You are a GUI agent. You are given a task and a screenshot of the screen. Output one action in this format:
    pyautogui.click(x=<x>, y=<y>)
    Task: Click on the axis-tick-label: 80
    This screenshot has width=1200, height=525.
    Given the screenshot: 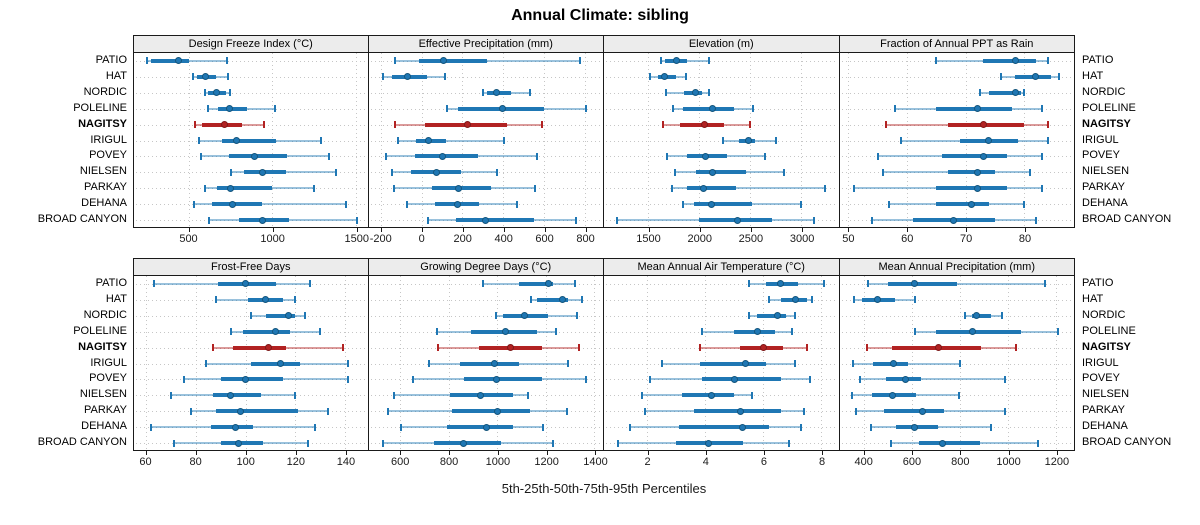 What is the action you would take?
    pyautogui.click(x=1025, y=239)
    